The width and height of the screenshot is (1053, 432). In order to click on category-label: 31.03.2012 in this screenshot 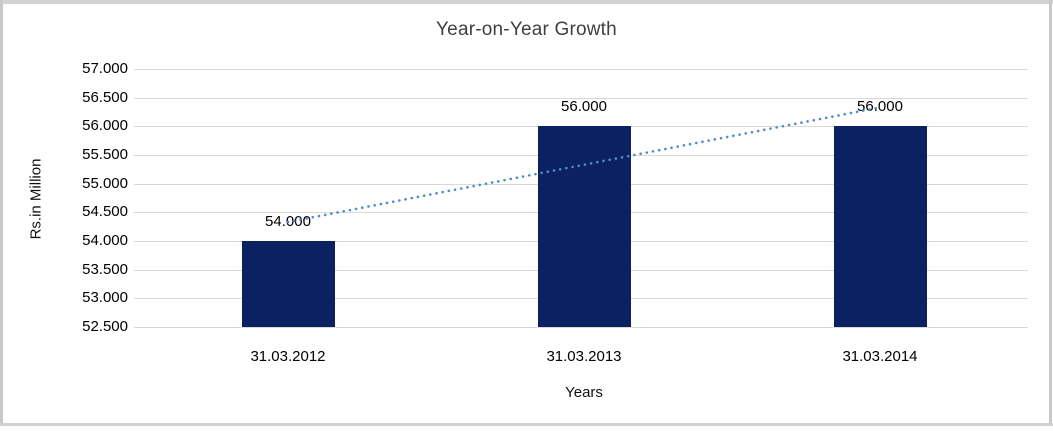, I will do `click(288, 356)`.